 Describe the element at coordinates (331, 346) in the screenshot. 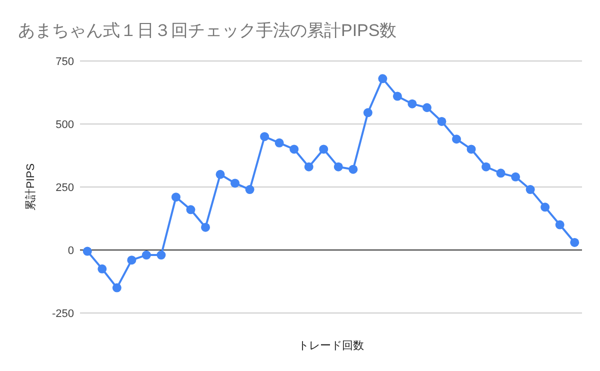

I see `x-axis-title: トレード回数` at that location.